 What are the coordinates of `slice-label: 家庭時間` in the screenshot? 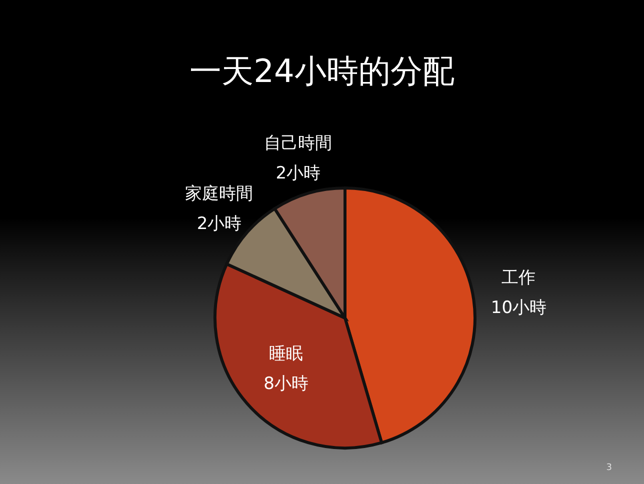 It's located at (219, 194).